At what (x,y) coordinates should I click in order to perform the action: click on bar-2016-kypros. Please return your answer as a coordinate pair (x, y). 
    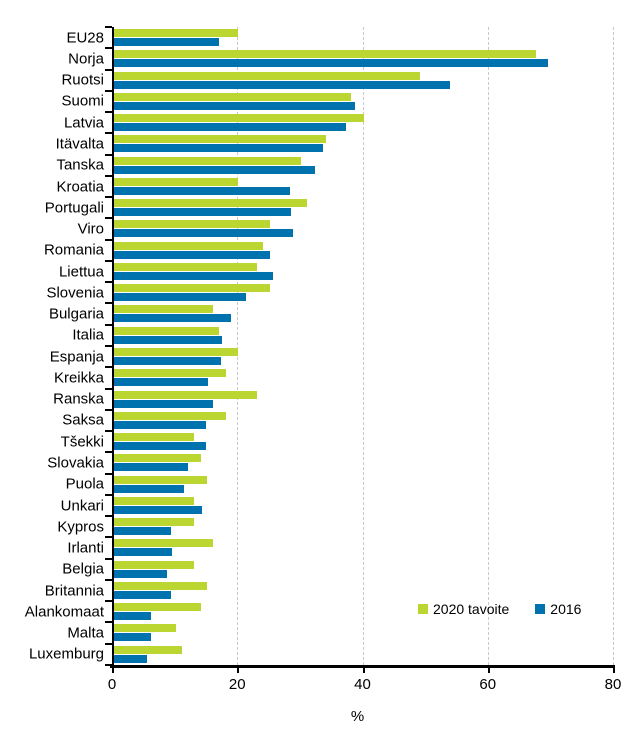
    Looking at the image, I should click on (142, 531).